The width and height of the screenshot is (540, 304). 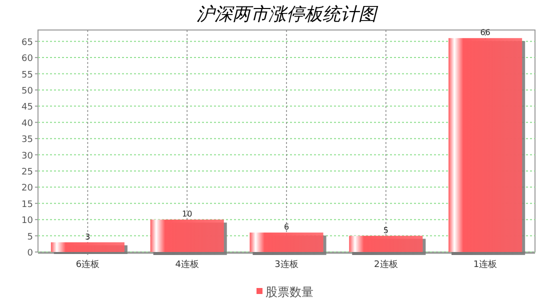 I want to click on y-tick-label: 40, so click(x=28, y=123).